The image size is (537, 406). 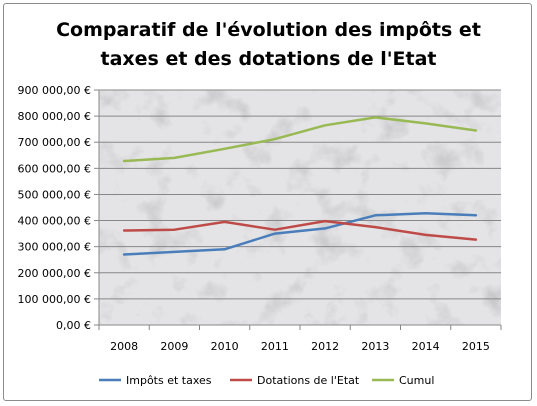 What do you see at coordinates (73, 325) in the screenshot?
I see `y-tick-label: 0,00 €` at bounding box center [73, 325].